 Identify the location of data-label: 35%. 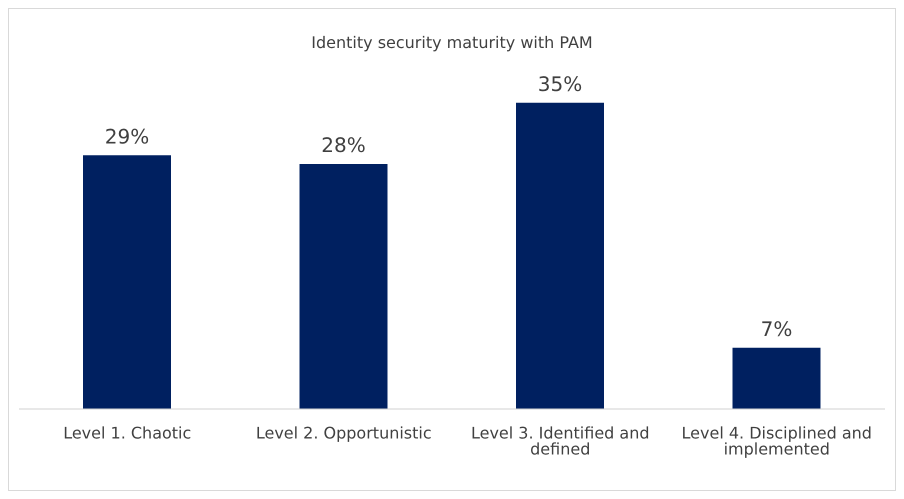
(560, 84).